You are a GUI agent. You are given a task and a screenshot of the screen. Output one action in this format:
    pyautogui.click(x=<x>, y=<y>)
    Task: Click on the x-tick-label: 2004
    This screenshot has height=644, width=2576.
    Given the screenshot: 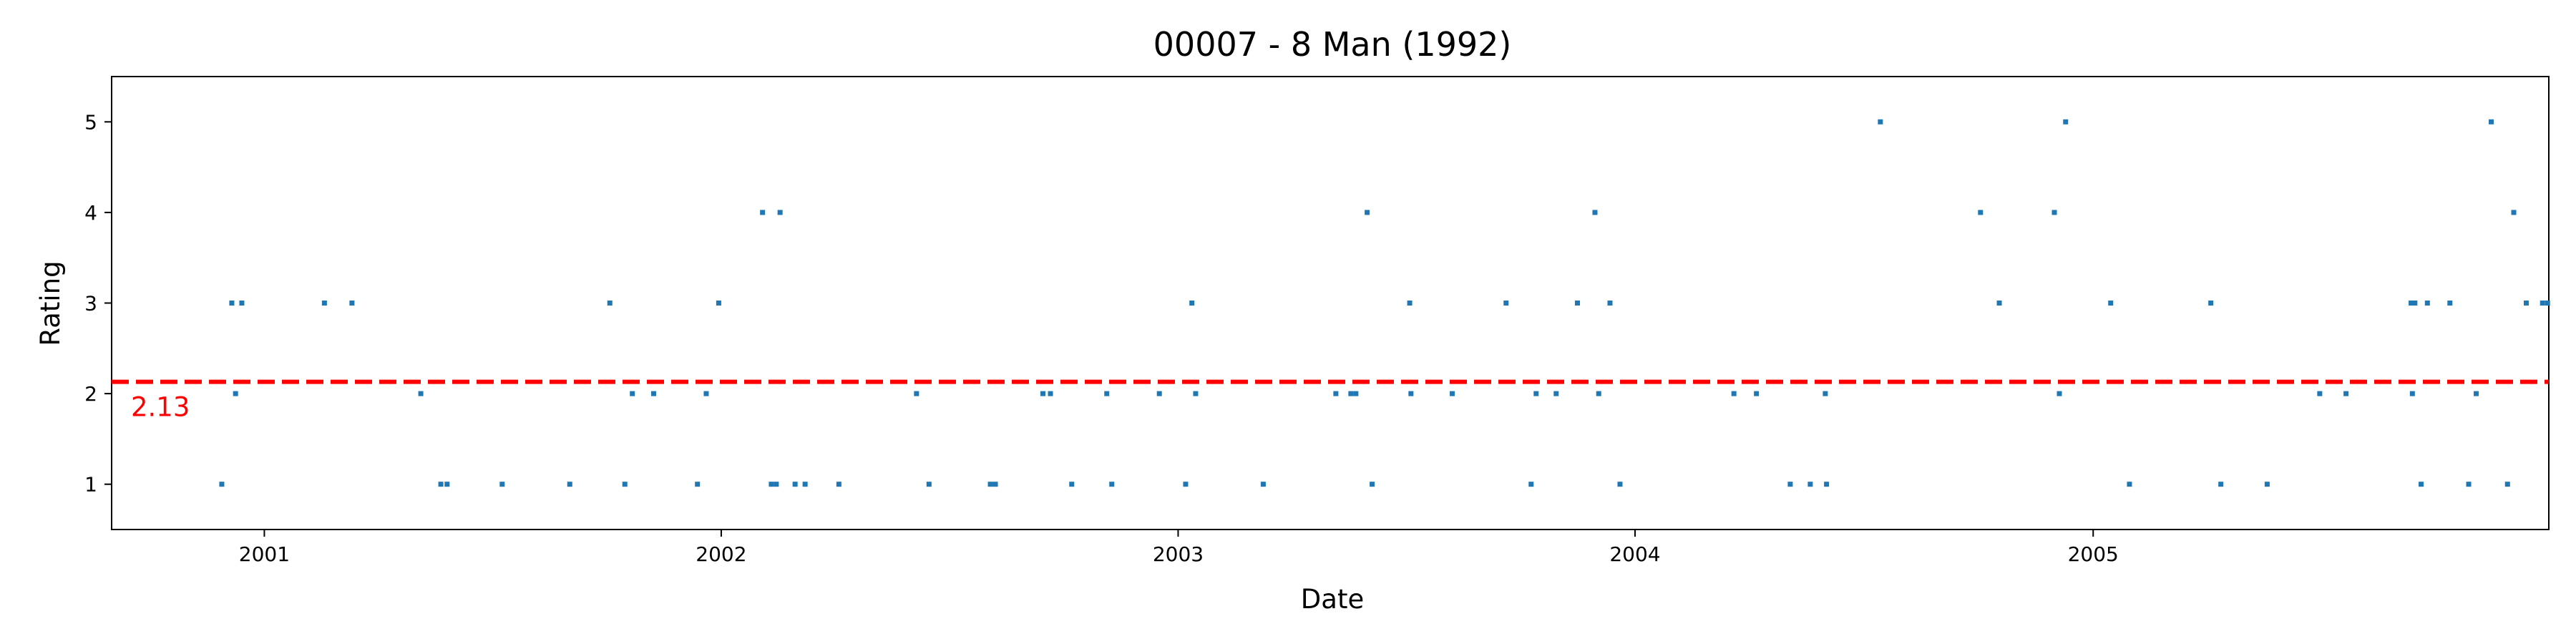 What is the action you would take?
    pyautogui.click(x=1635, y=554)
    